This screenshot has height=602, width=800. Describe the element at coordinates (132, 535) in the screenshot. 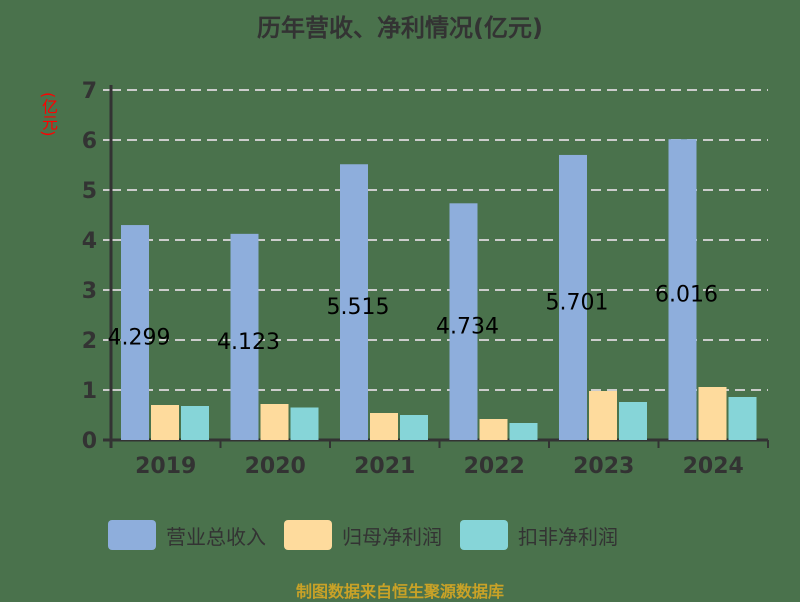

I see `legend-swatch-revenue` at that location.